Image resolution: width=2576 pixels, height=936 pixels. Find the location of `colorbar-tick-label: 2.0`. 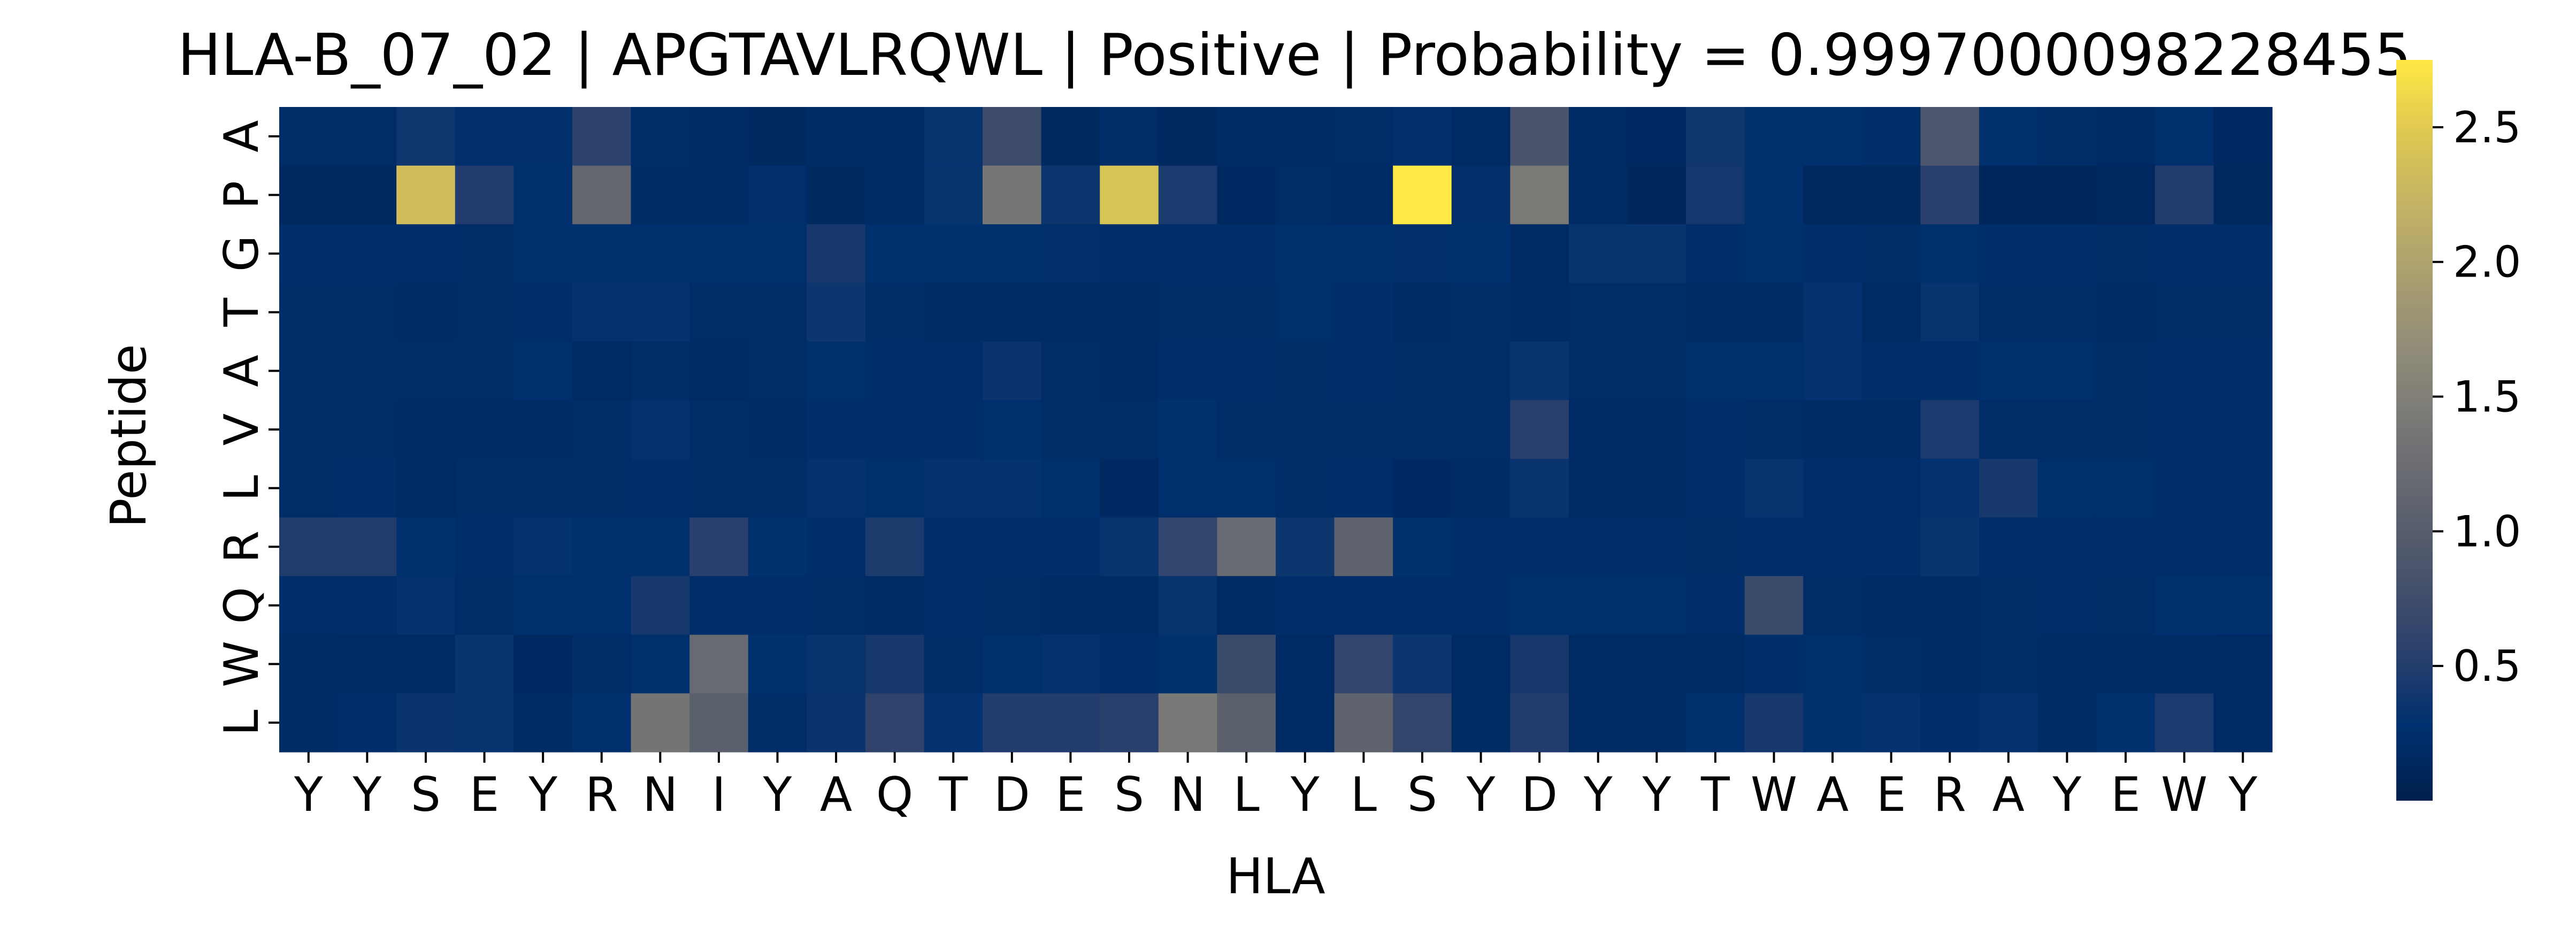

colorbar-tick-label: 2.0 is located at coordinates (2487, 262).